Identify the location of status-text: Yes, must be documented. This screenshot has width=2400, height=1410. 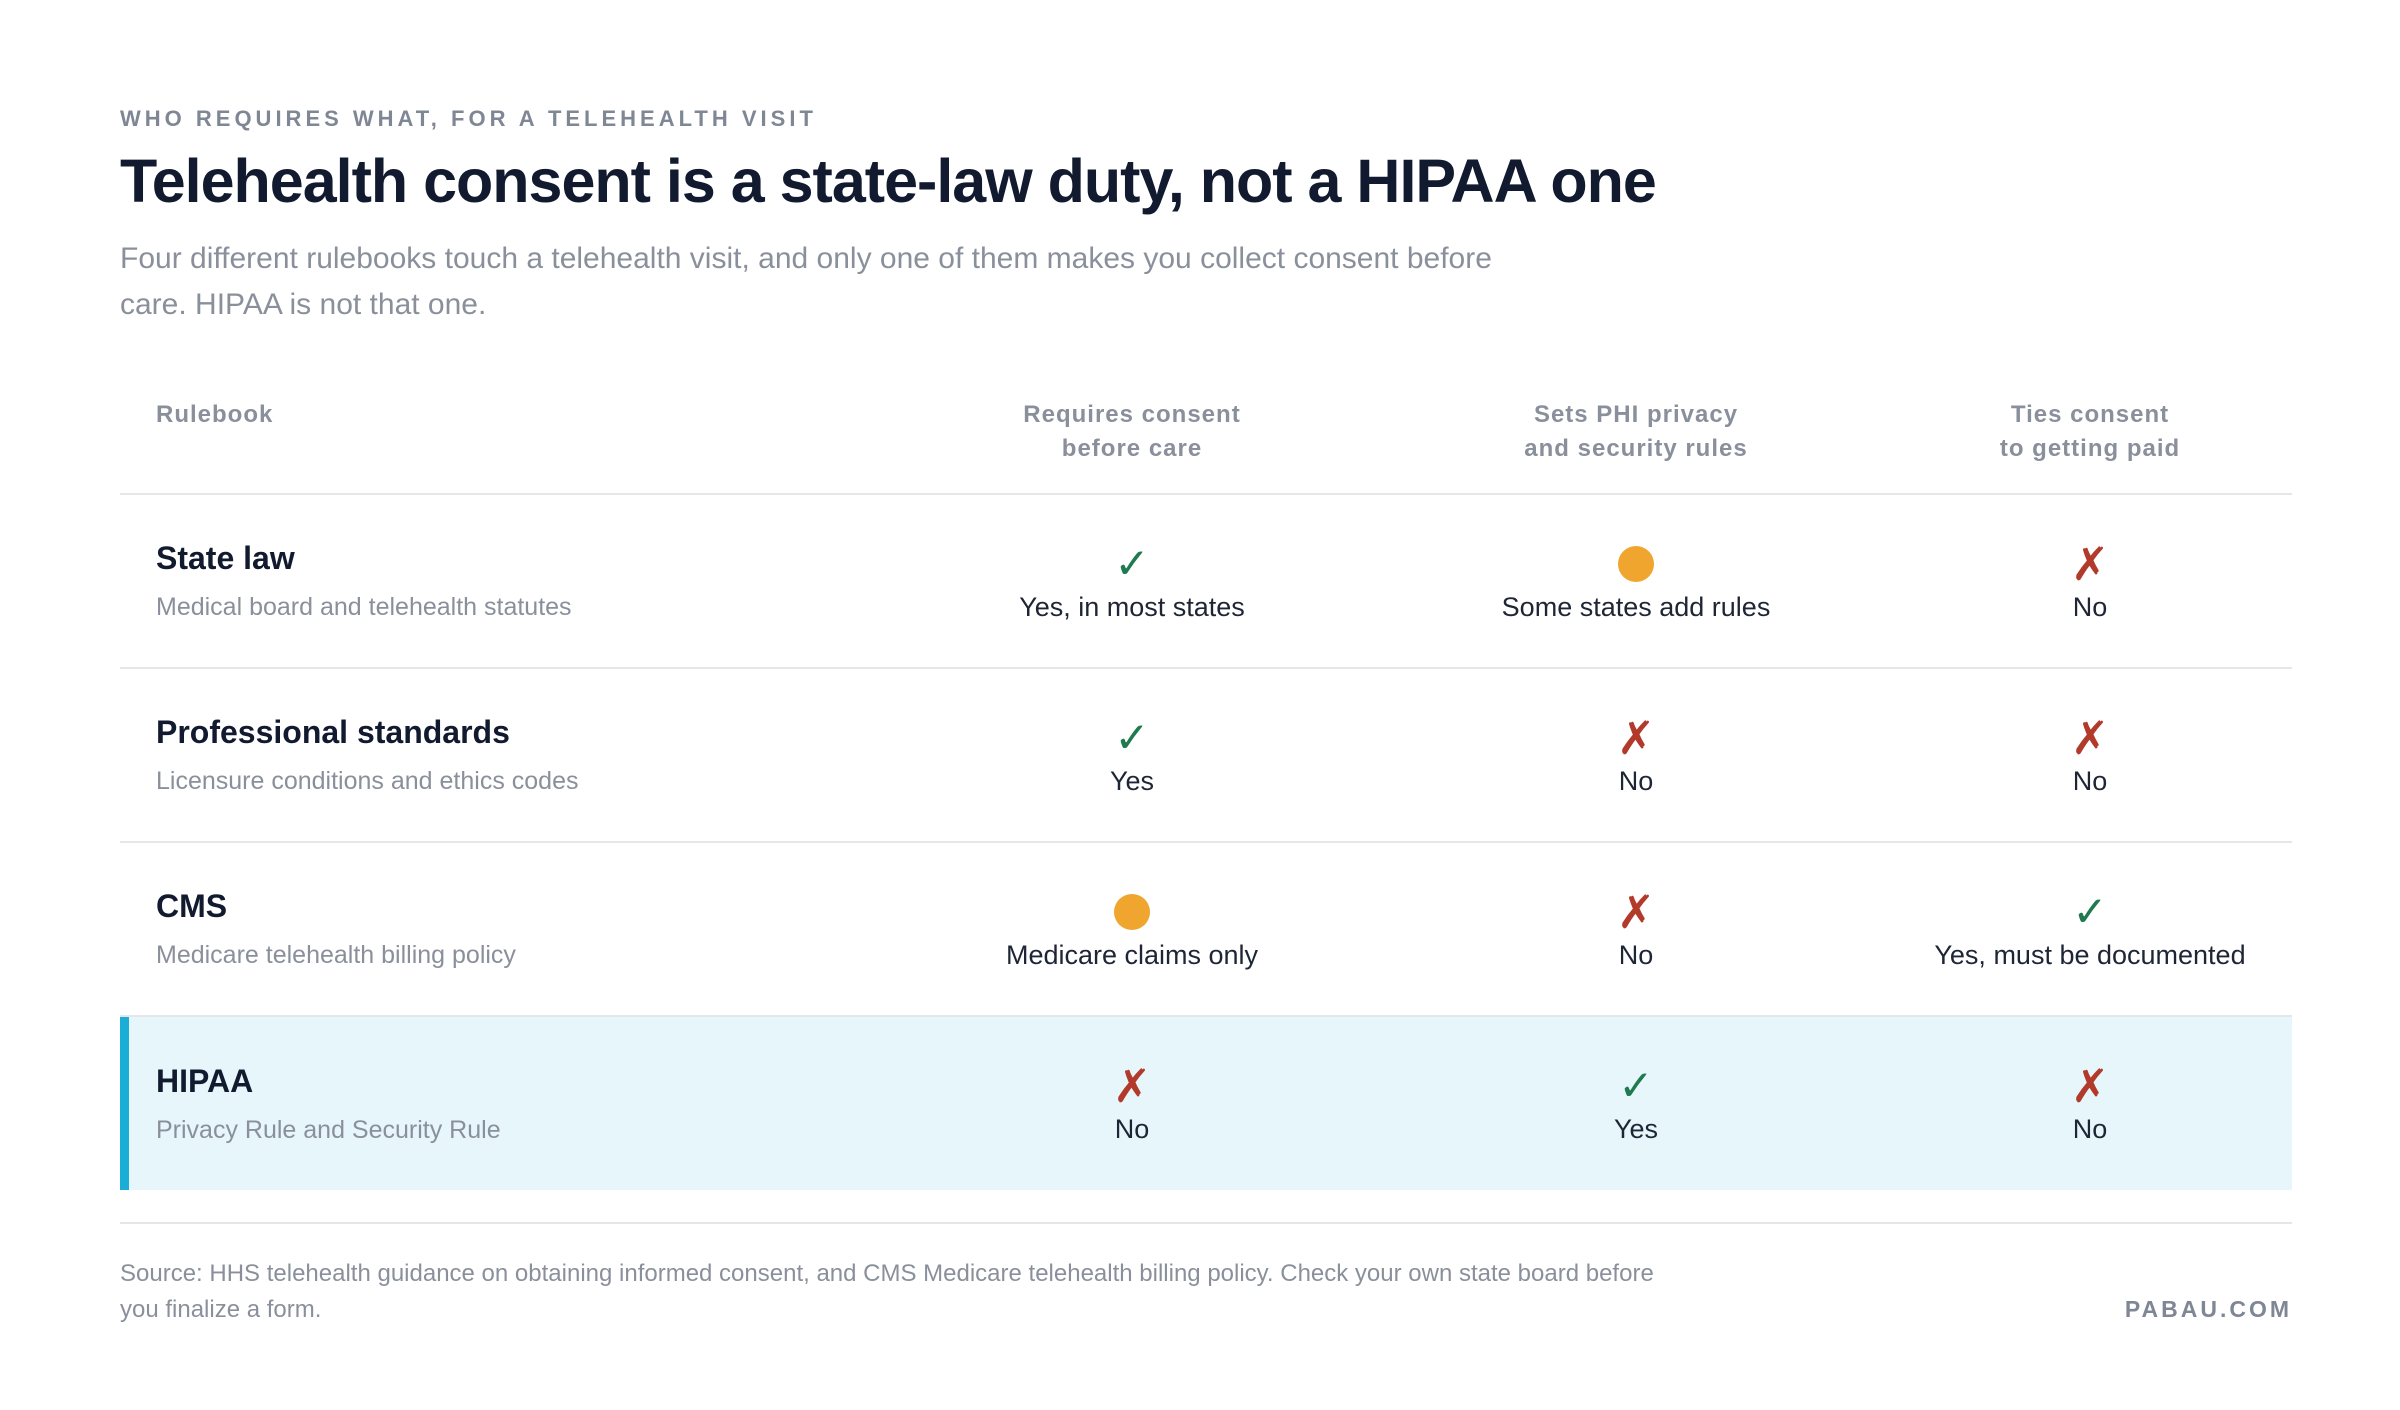
(2090, 954).